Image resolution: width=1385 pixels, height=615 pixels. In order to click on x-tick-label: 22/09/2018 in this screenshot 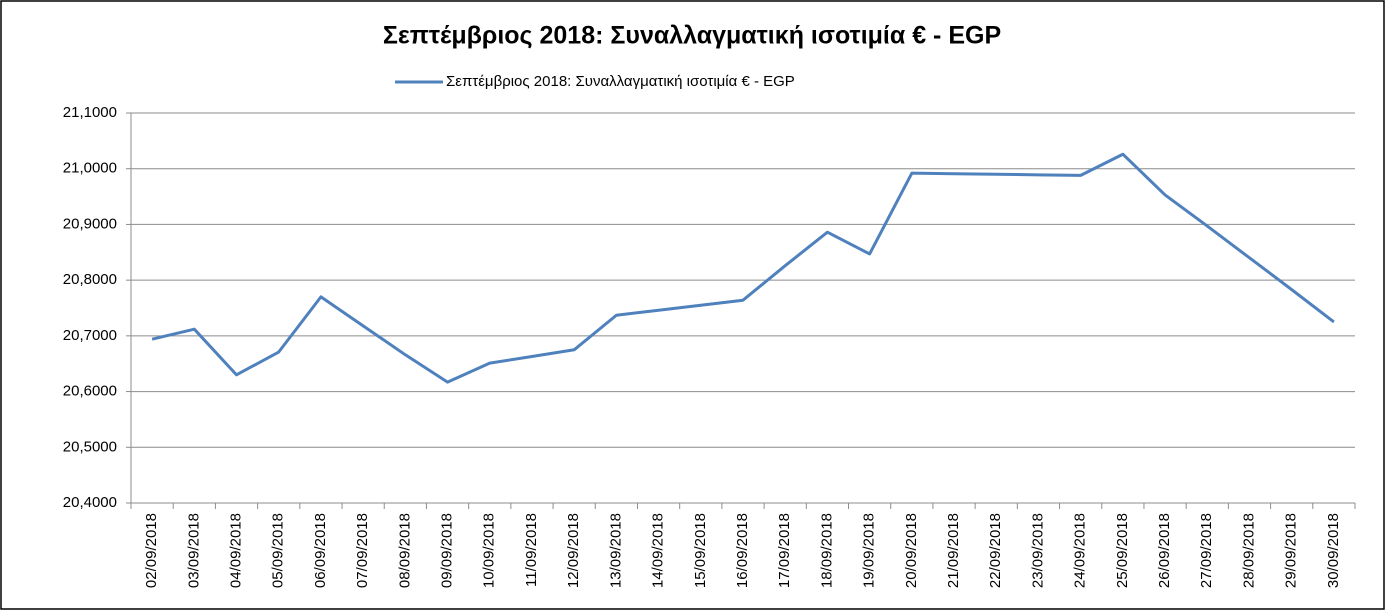, I will do `click(995, 550)`.